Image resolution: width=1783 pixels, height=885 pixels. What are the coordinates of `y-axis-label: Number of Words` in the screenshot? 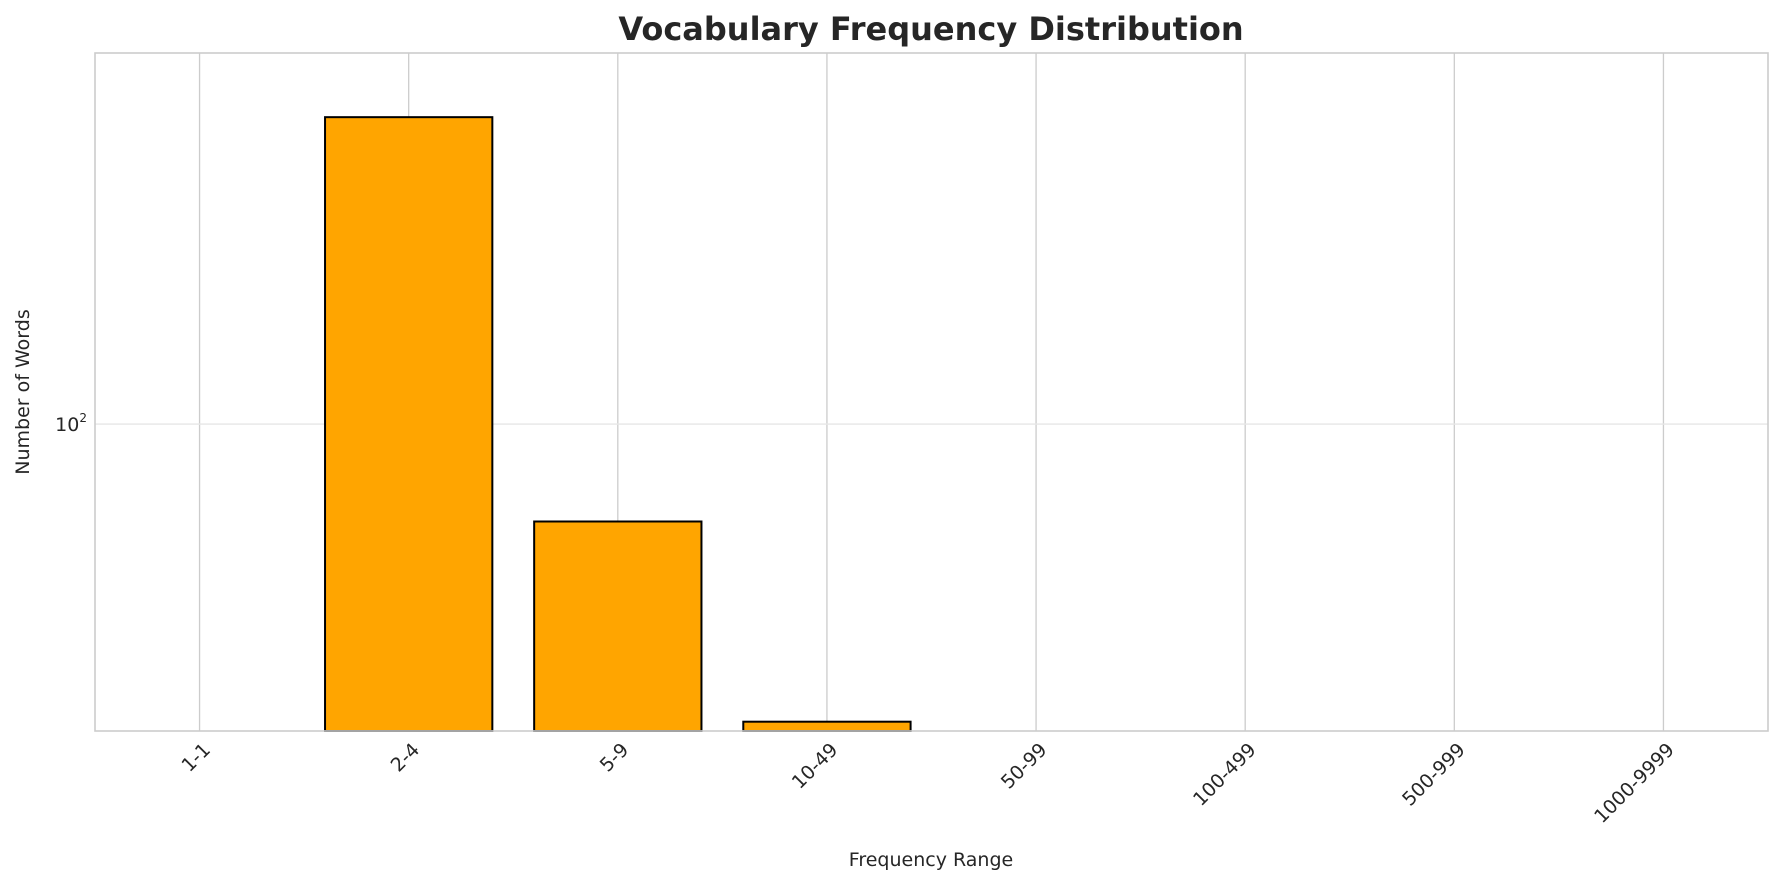 It's located at (23, 391).